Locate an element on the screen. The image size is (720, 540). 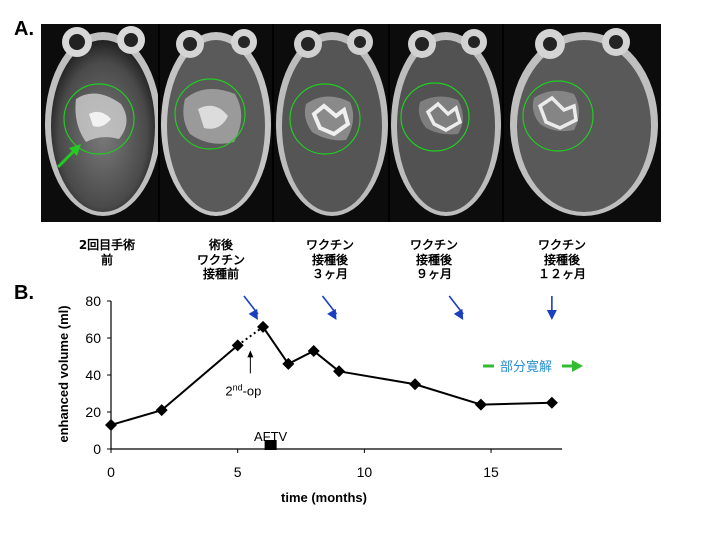
caption-line: 2回目手術 is located at coordinates (107, 245).